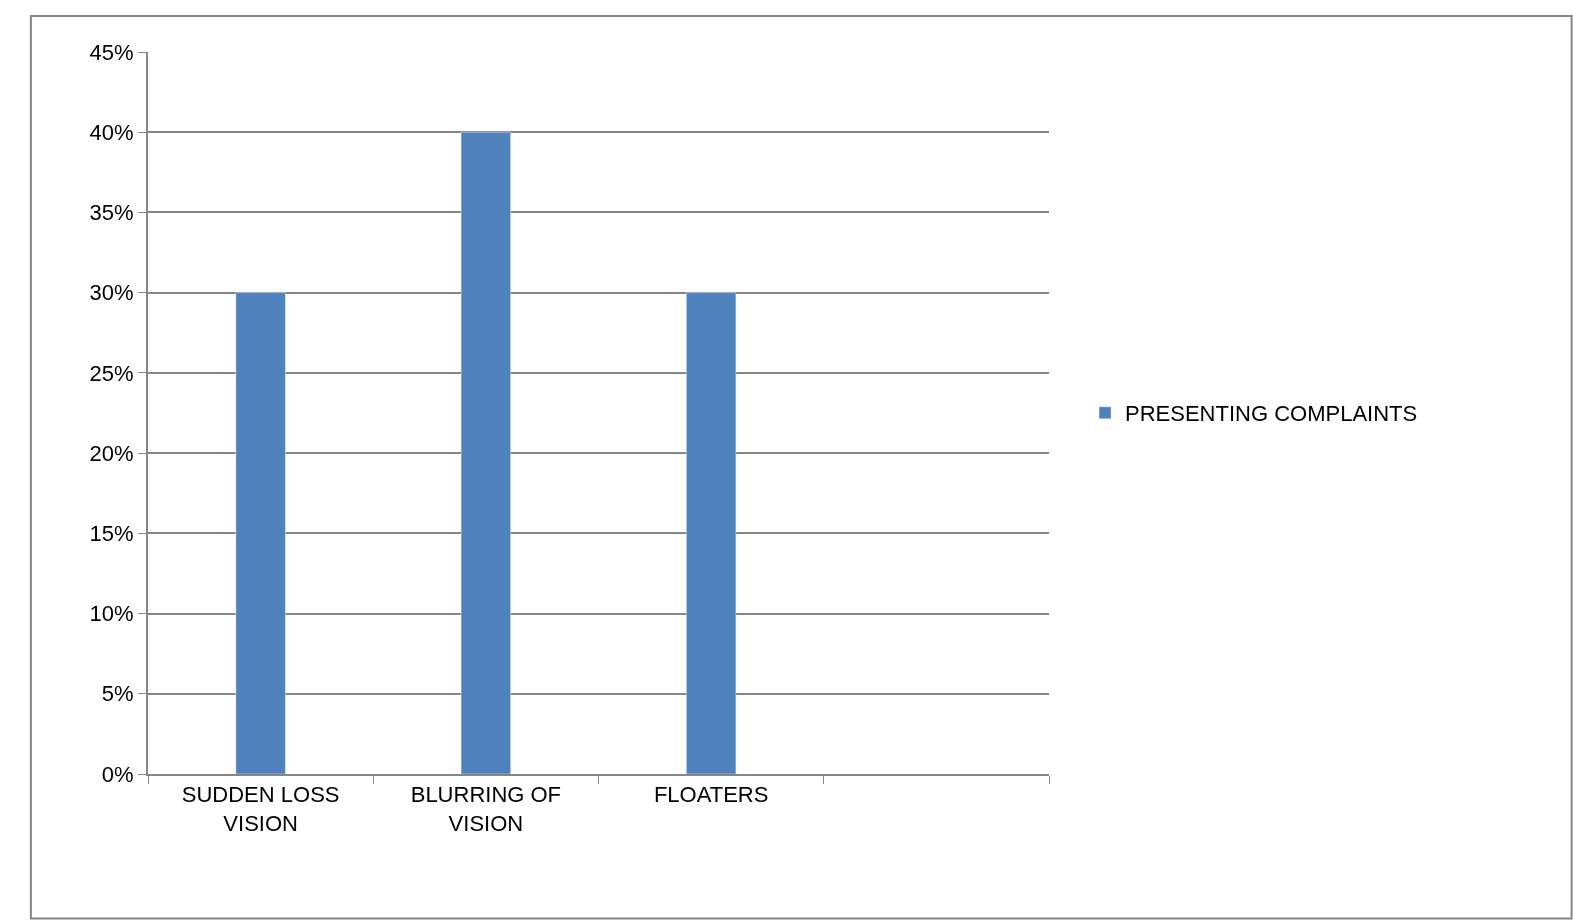  What do you see at coordinates (117, 694) in the screenshot?
I see `y-tick-label: 5%` at bounding box center [117, 694].